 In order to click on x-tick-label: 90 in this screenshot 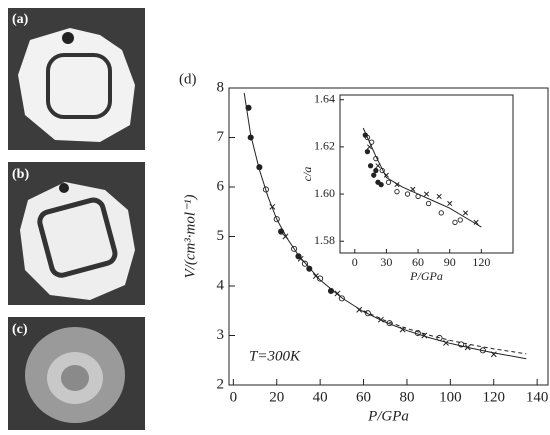, I will do `click(450, 262)`.